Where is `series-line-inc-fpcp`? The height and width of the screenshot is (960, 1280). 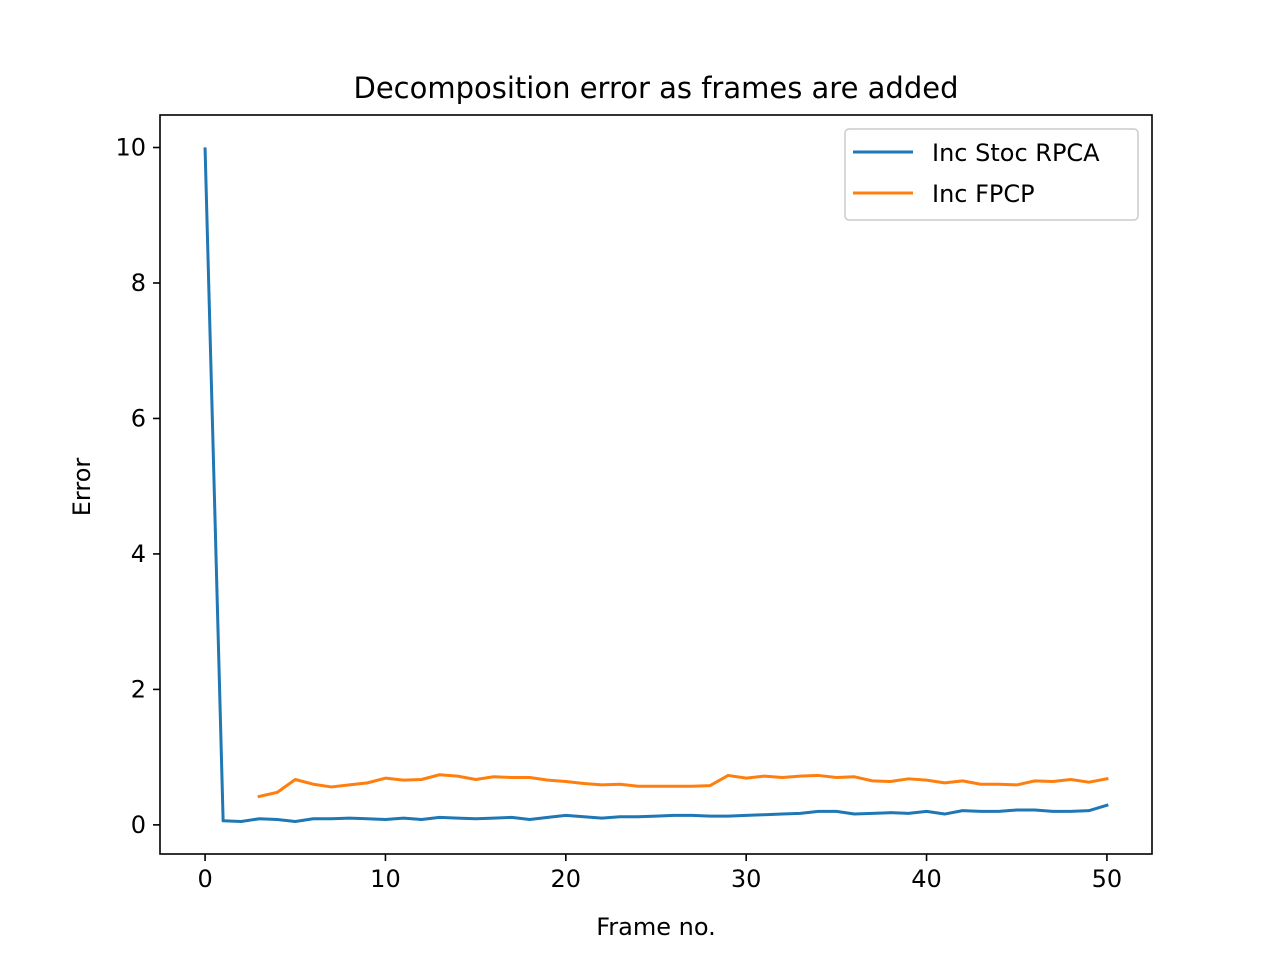 series-line-inc-fpcp is located at coordinates (683, 786).